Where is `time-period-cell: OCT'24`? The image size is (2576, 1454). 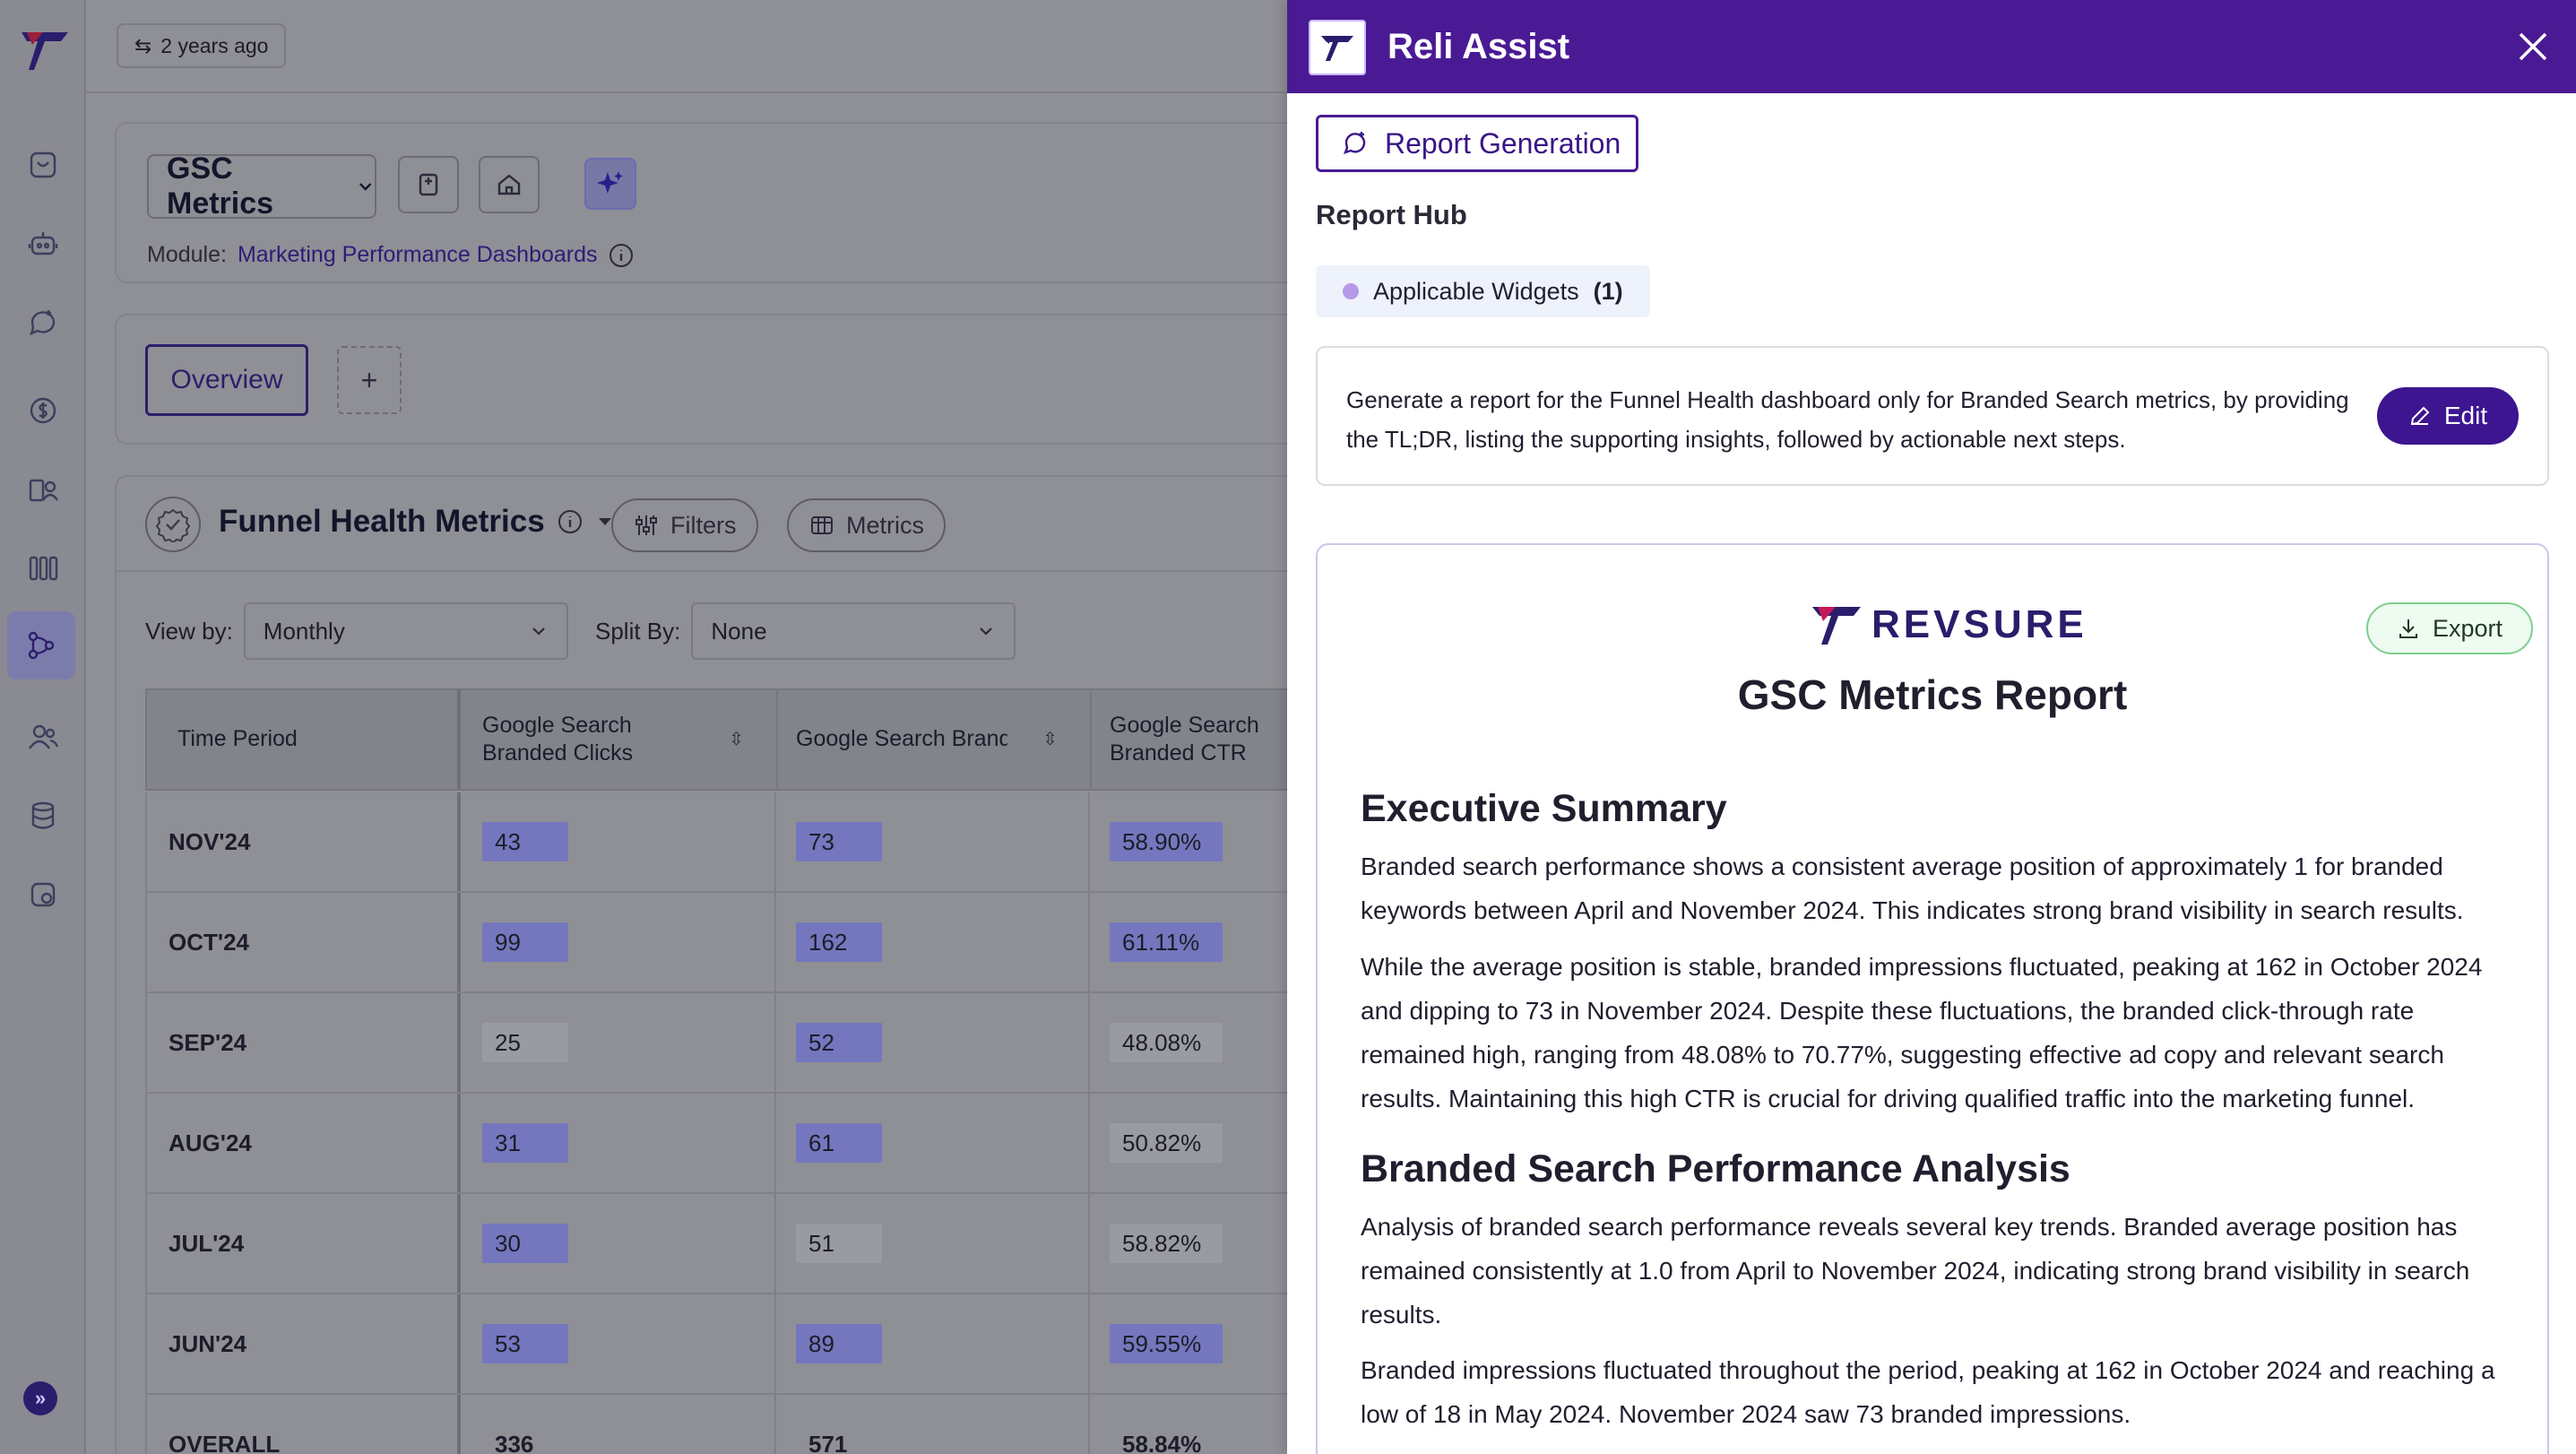 time-period-cell: OCT'24 is located at coordinates (209, 942).